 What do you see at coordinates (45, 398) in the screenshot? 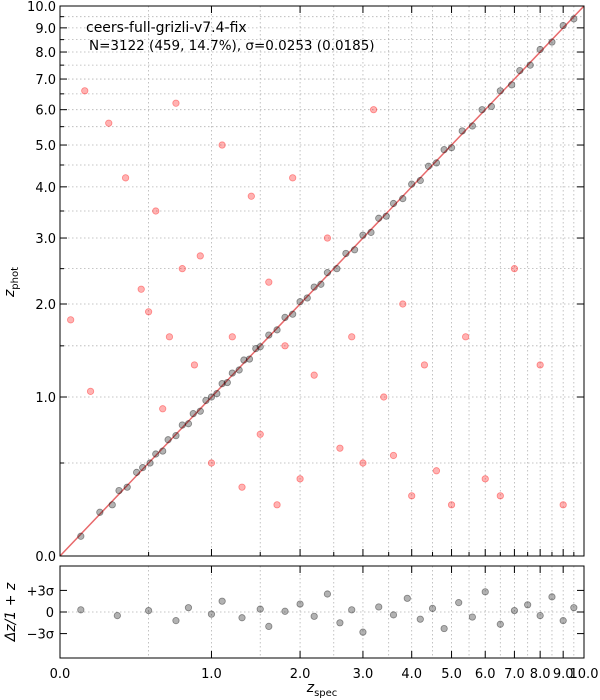
I see `y-tick-label: 1.0` at bounding box center [45, 398].